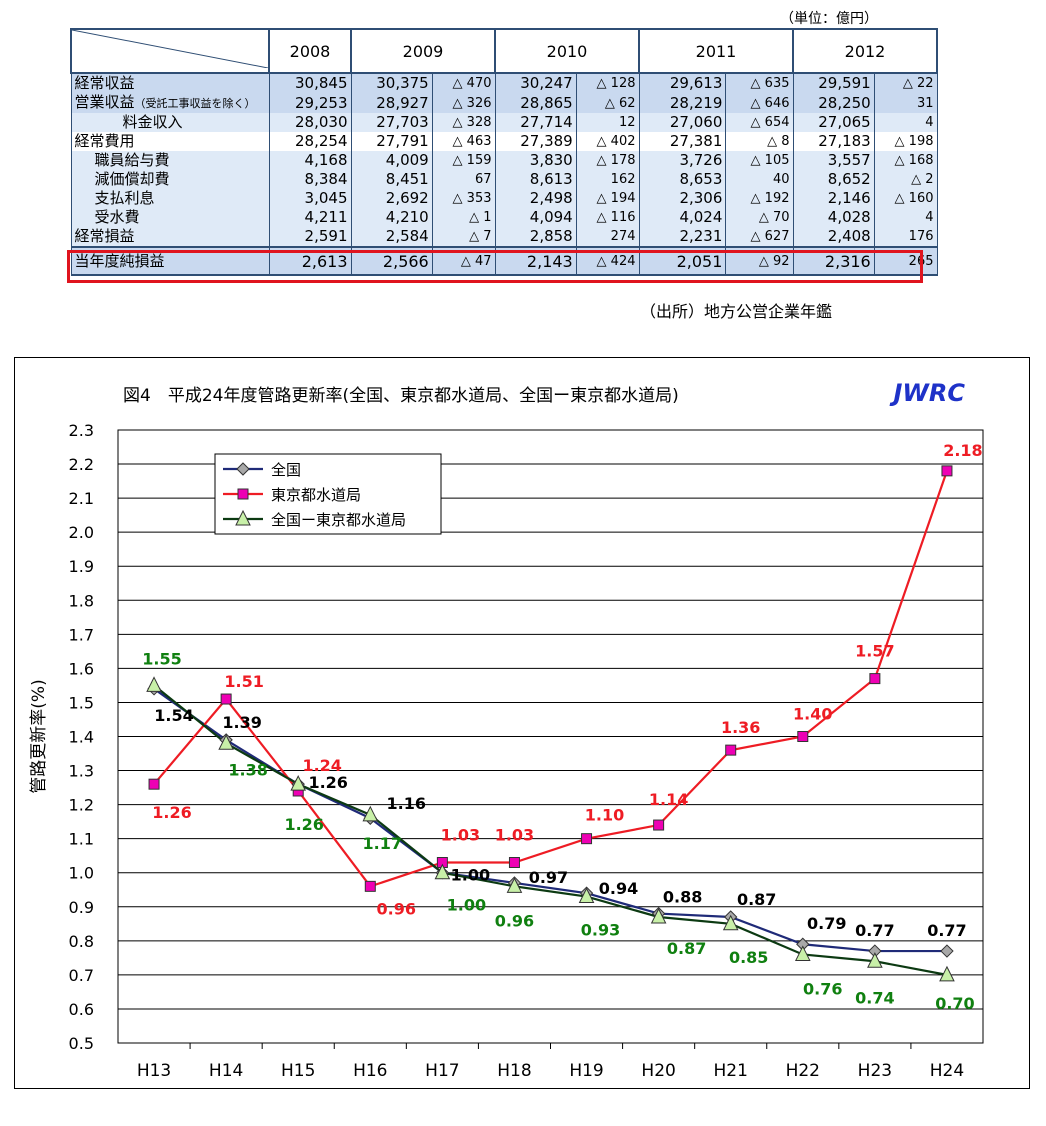  What do you see at coordinates (243, 681) in the screenshot?
I see `data-label: 1.51` at bounding box center [243, 681].